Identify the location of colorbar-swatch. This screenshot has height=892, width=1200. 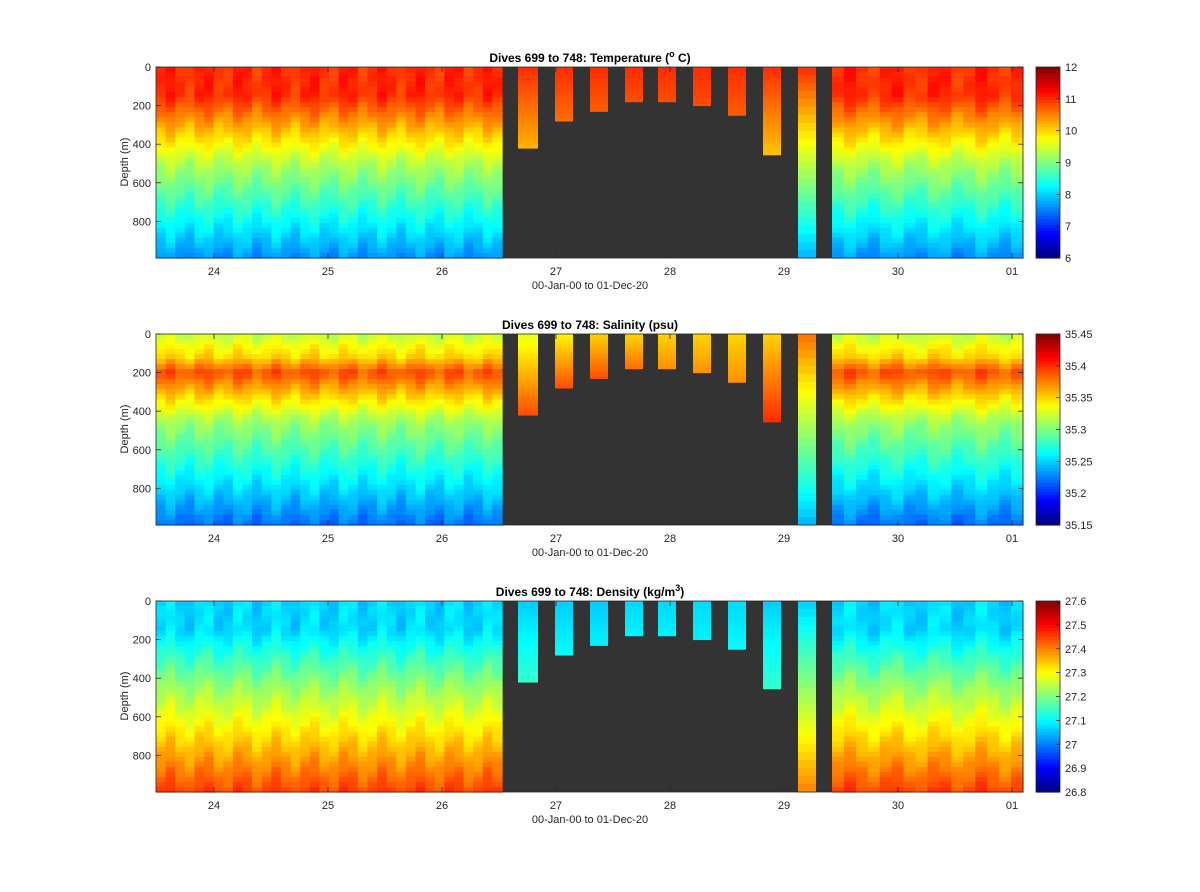
(1048, 125).